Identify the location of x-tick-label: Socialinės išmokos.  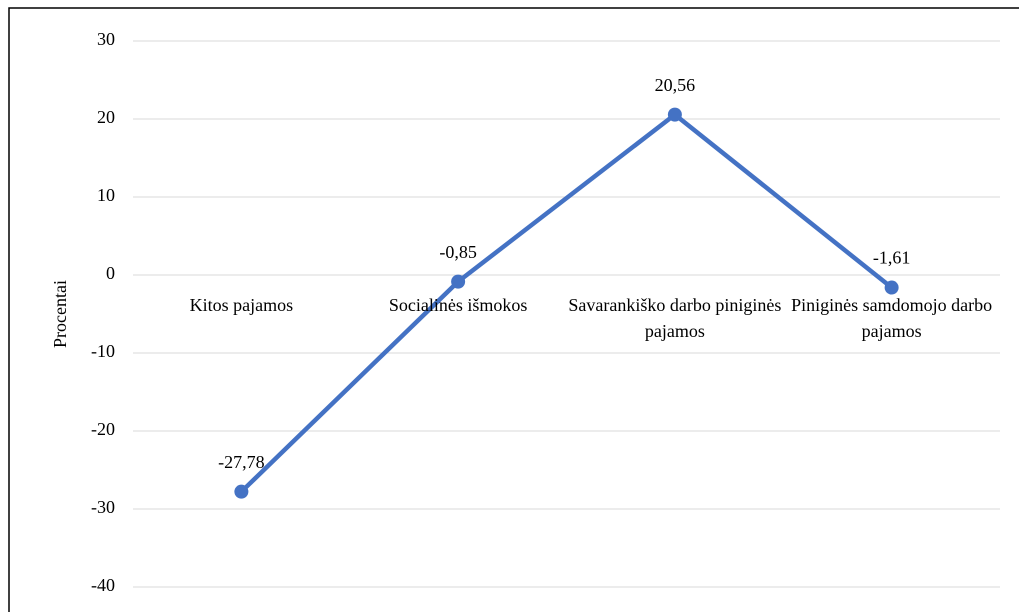
(458, 305).